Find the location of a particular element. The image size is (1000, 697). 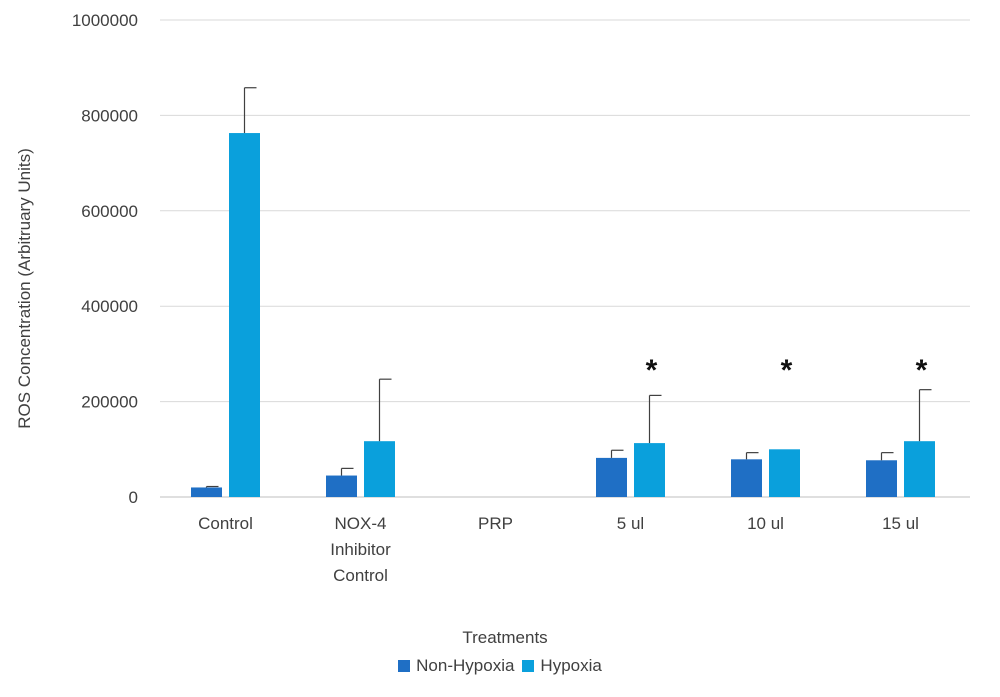

legend: Non-Hypoxia Hypoxia is located at coordinates (500, 666).